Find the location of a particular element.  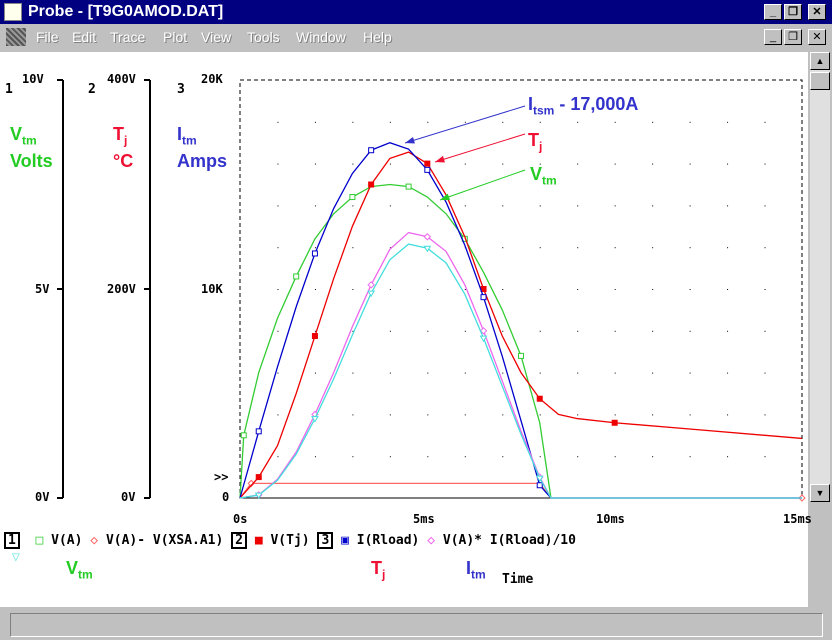

triangle-marker-icon: ▽ is located at coordinates (16, 557).